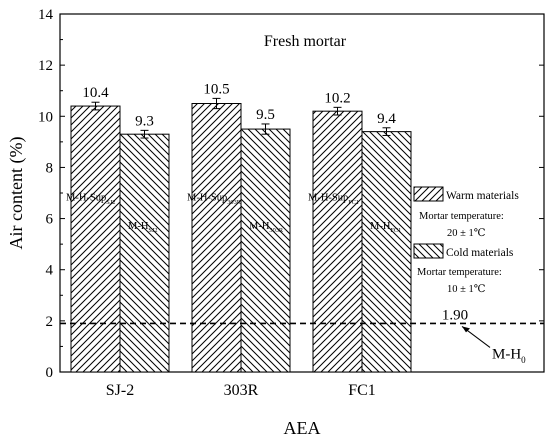 The height and width of the screenshot is (442, 550). What do you see at coordinates (16, 193) in the screenshot?
I see `y-axis-label: Air content (%)` at bounding box center [16, 193].